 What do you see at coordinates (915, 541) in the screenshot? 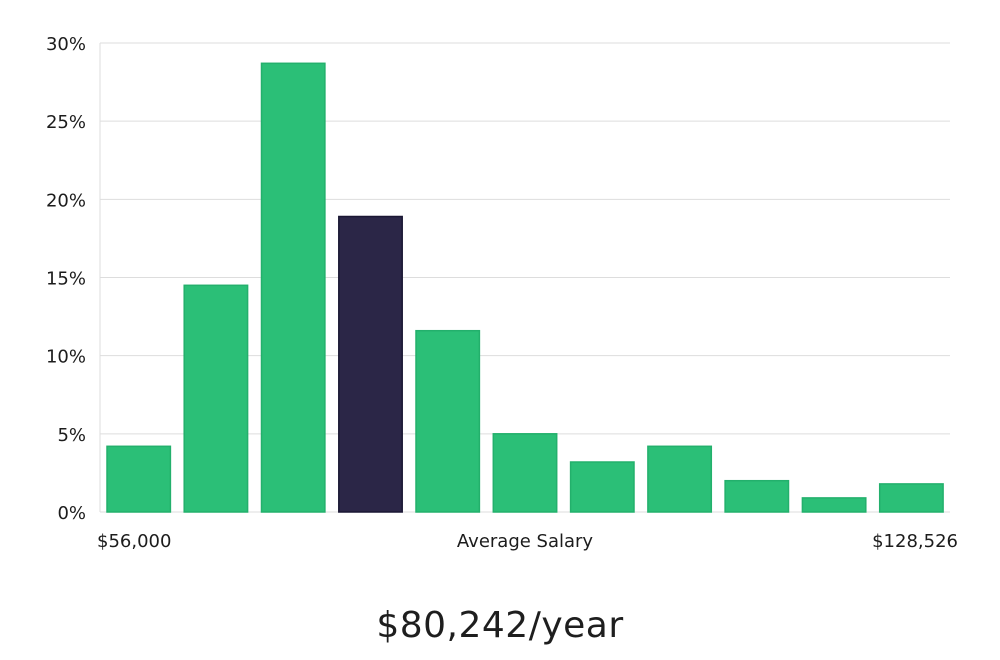
I see `x-max-label: $128,526` at bounding box center [915, 541].